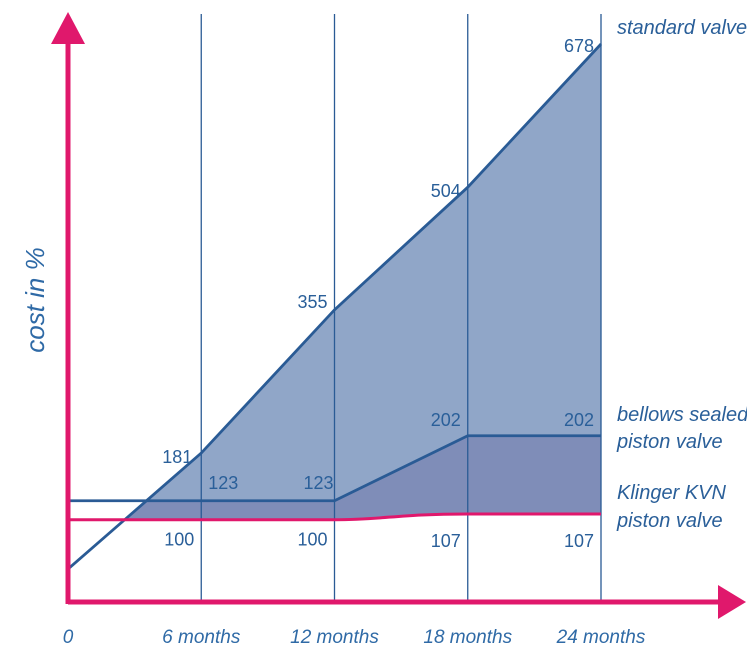  I want to click on value-label: 181, so click(177, 457).